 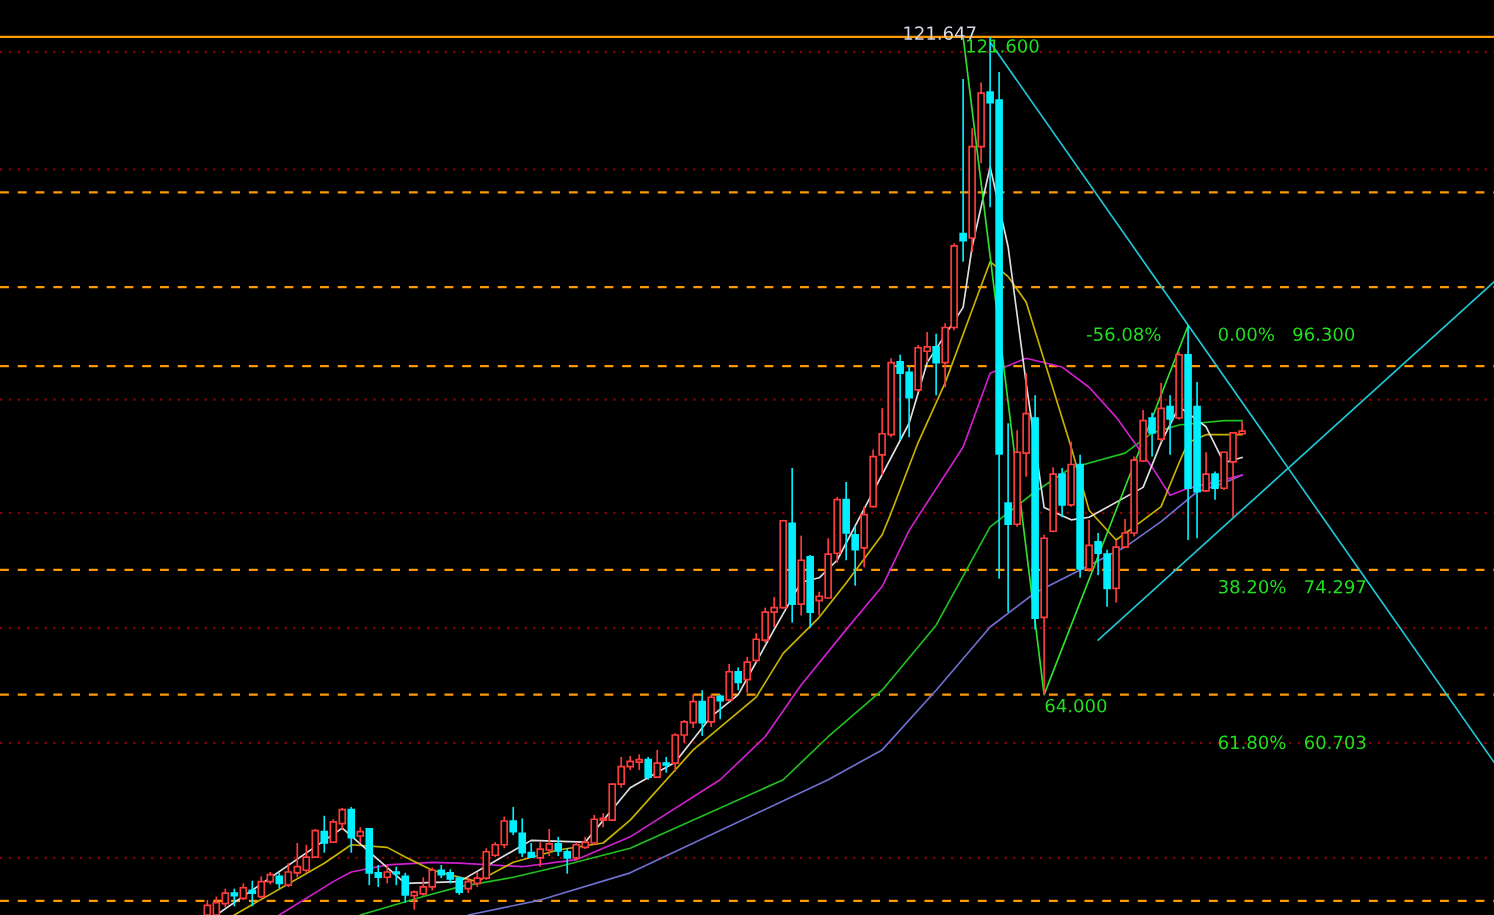 I want to click on annotation: 38.20% 74.297, so click(x=1292, y=586).